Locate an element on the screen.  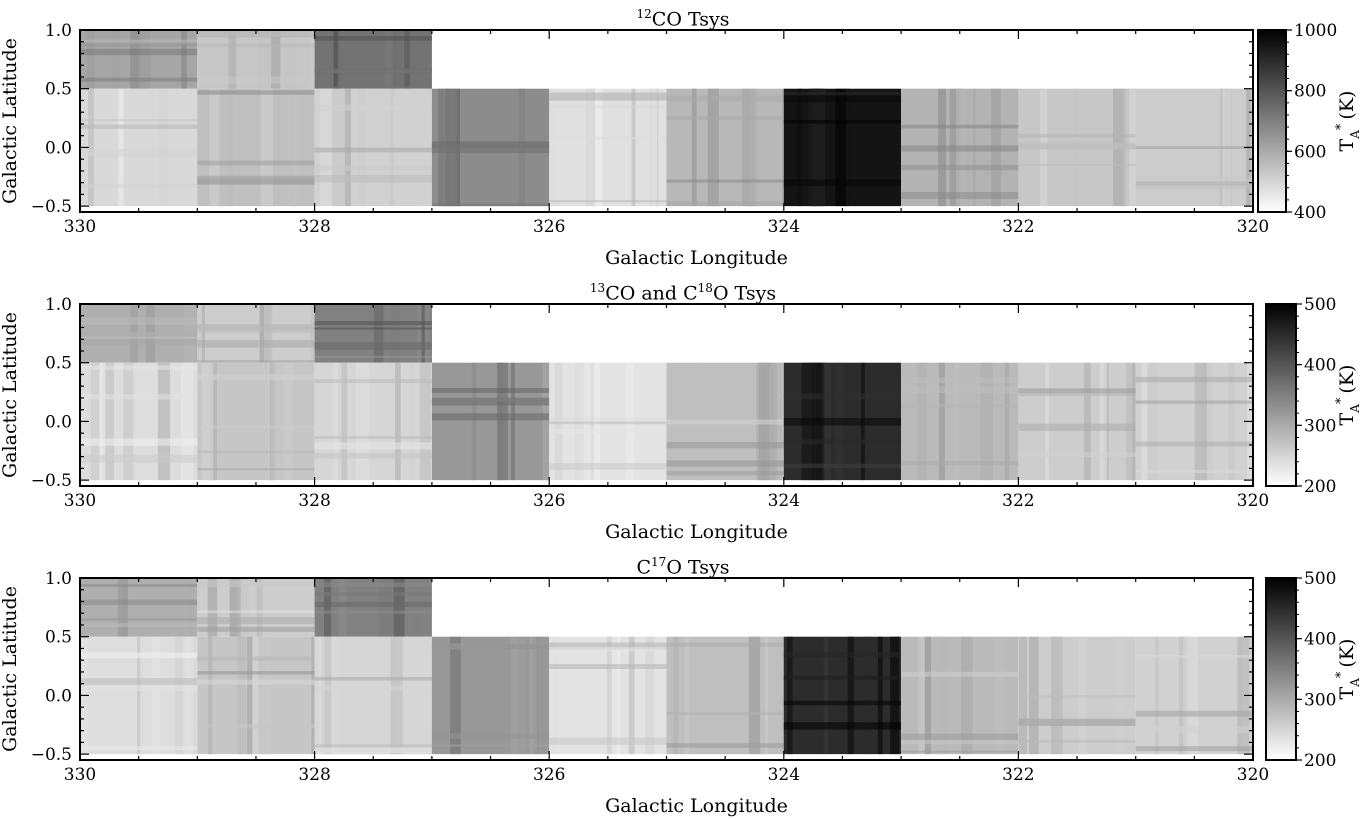
title-text: CO Tsys is located at coordinates (690, 19).